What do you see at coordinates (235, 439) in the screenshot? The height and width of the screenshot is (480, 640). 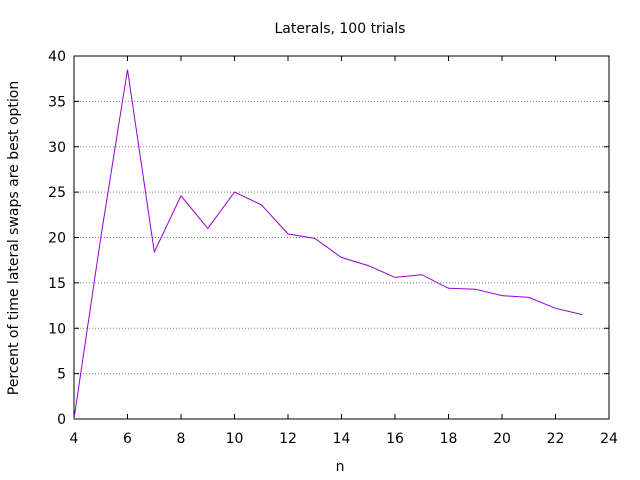 I see `x-tick-label: 10` at bounding box center [235, 439].